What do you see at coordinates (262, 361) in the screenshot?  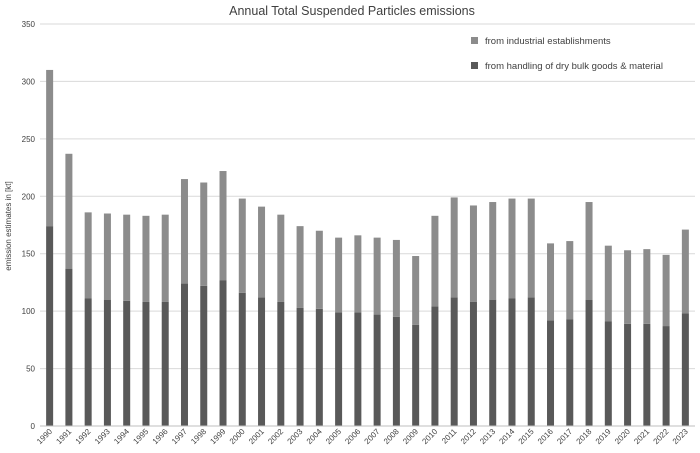 I see `bar-dry-bulk-2001` at bounding box center [262, 361].